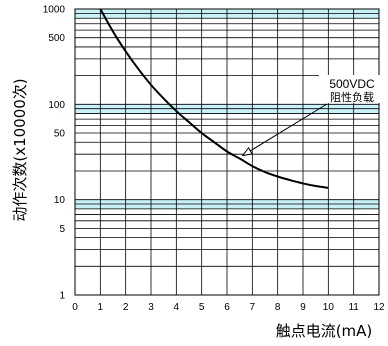 The height and width of the screenshot is (346, 388). I want to click on annotation-leader, so click(285, 129).